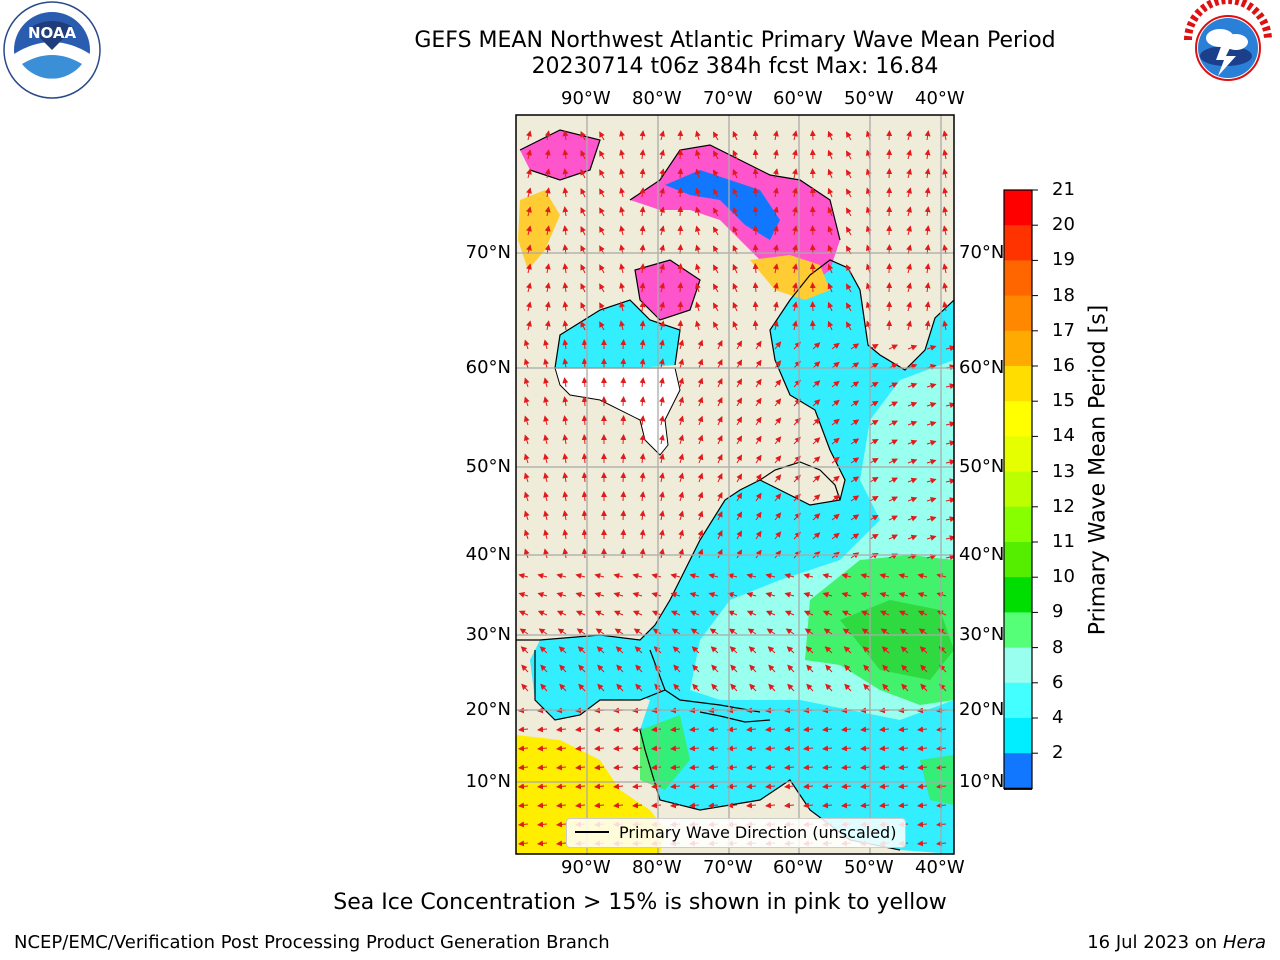 The height and width of the screenshot is (960, 1280). Describe the element at coordinates (798, 867) in the screenshot. I see `lon-label-bottom-60w: 60°W` at that location.